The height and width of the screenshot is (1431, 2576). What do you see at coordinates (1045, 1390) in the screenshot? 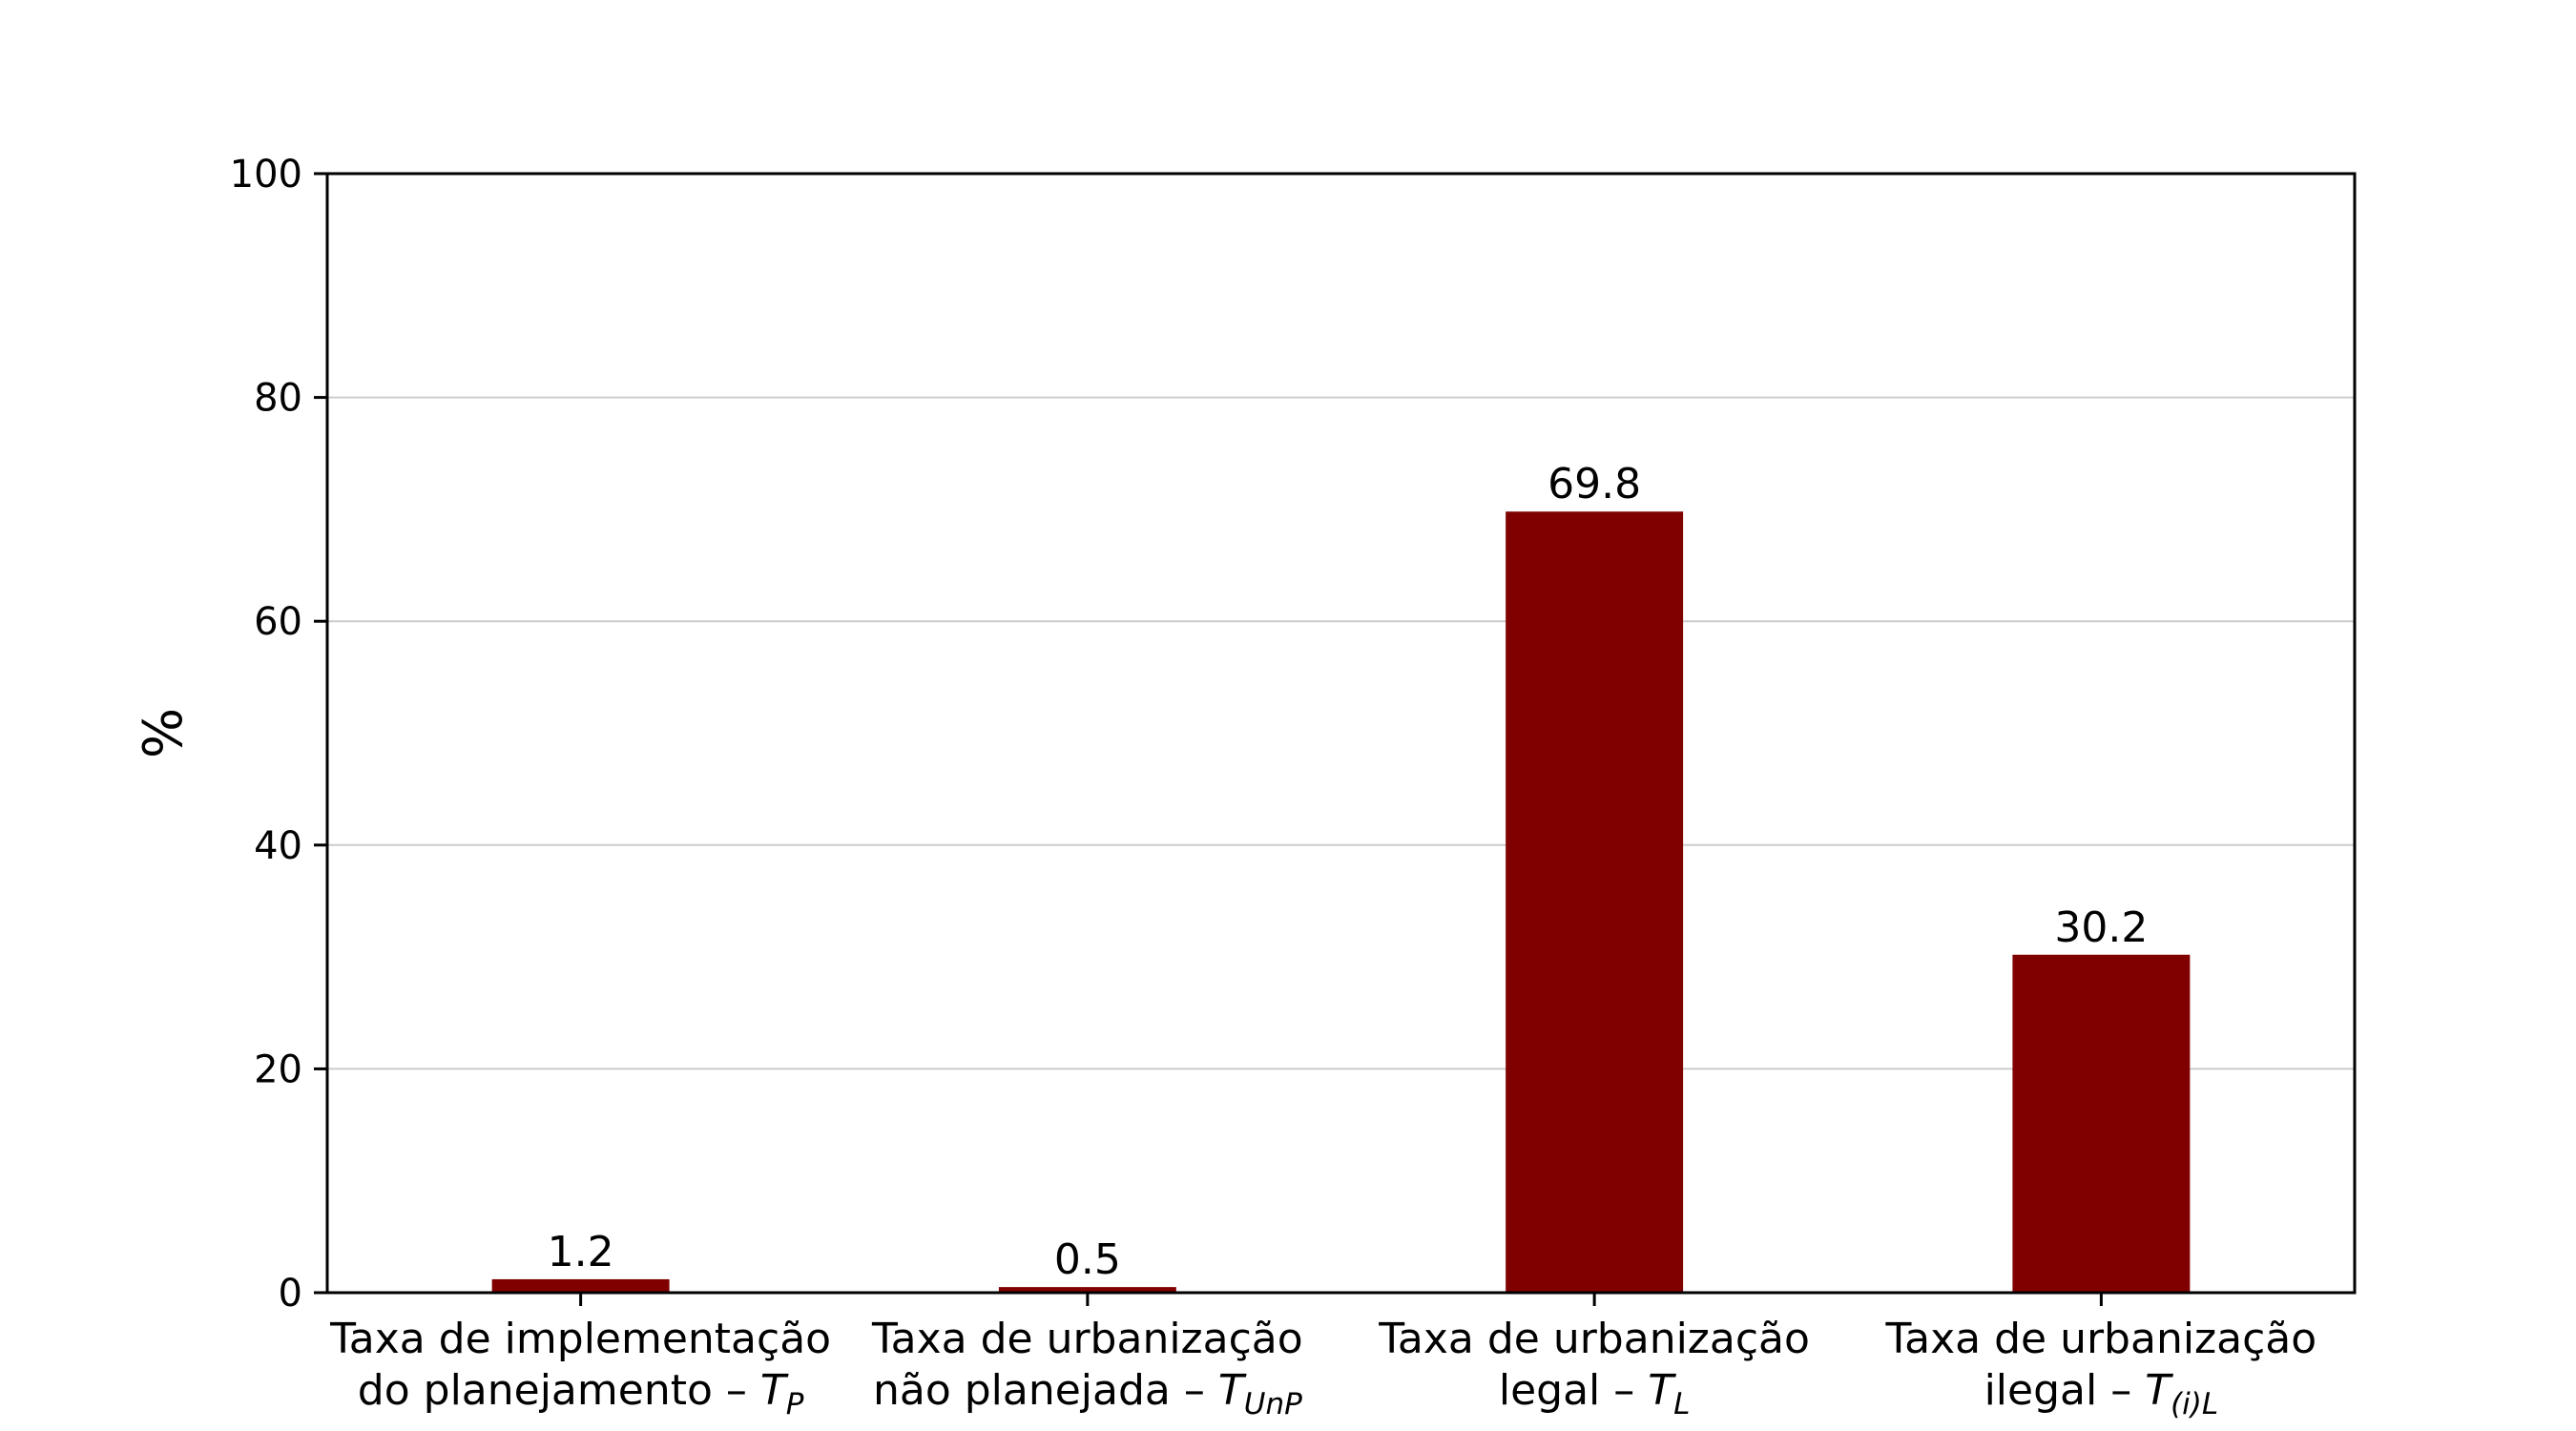
I see `x-tick-label-text: não planejada –` at bounding box center [1045, 1390].